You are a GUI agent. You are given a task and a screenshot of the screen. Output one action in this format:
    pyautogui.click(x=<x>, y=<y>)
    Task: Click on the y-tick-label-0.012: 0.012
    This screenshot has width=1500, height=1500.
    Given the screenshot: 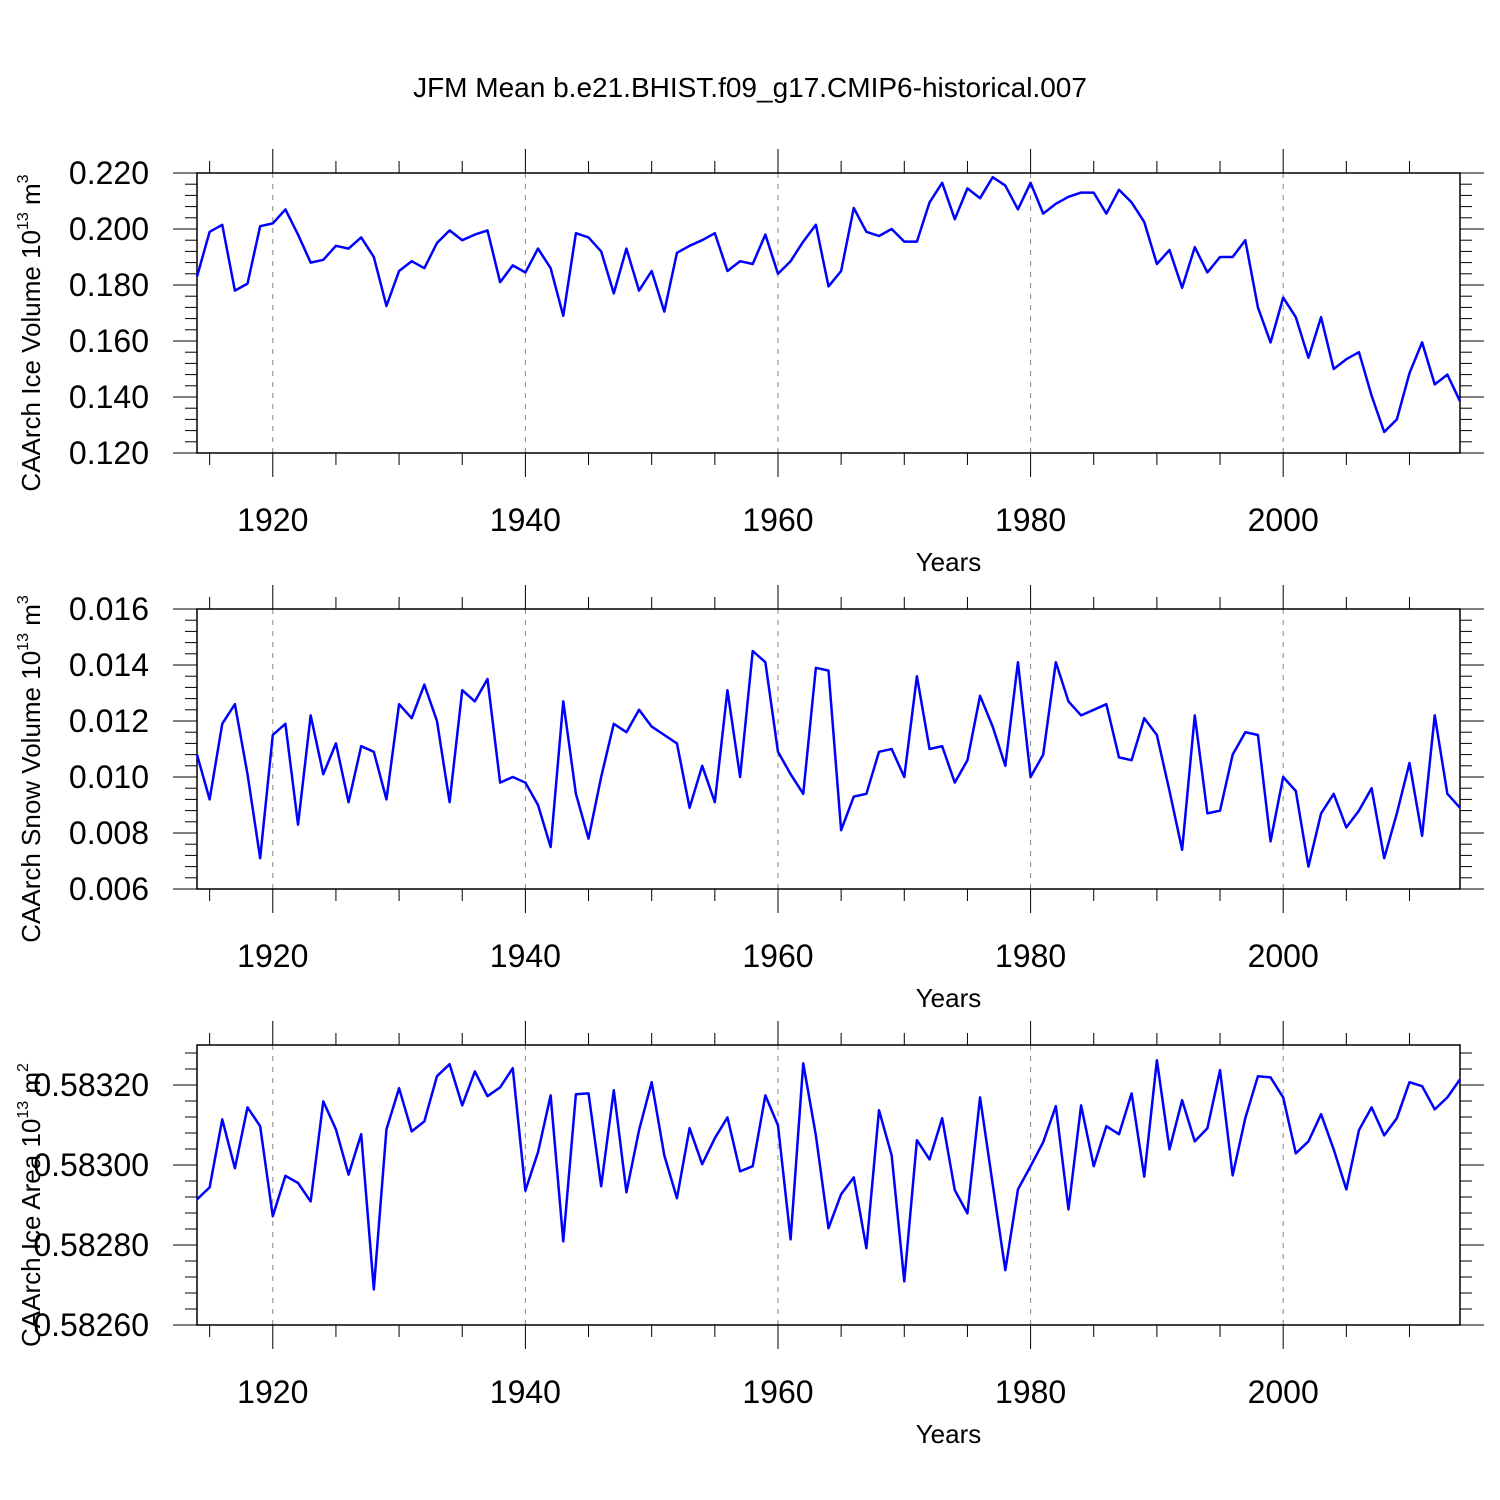 What is the action you would take?
    pyautogui.click(x=109, y=721)
    